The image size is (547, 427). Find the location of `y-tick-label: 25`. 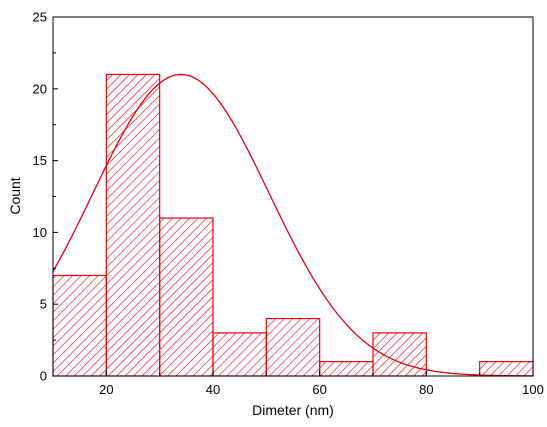

y-tick-label: 25 is located at coordinates (40, 17).